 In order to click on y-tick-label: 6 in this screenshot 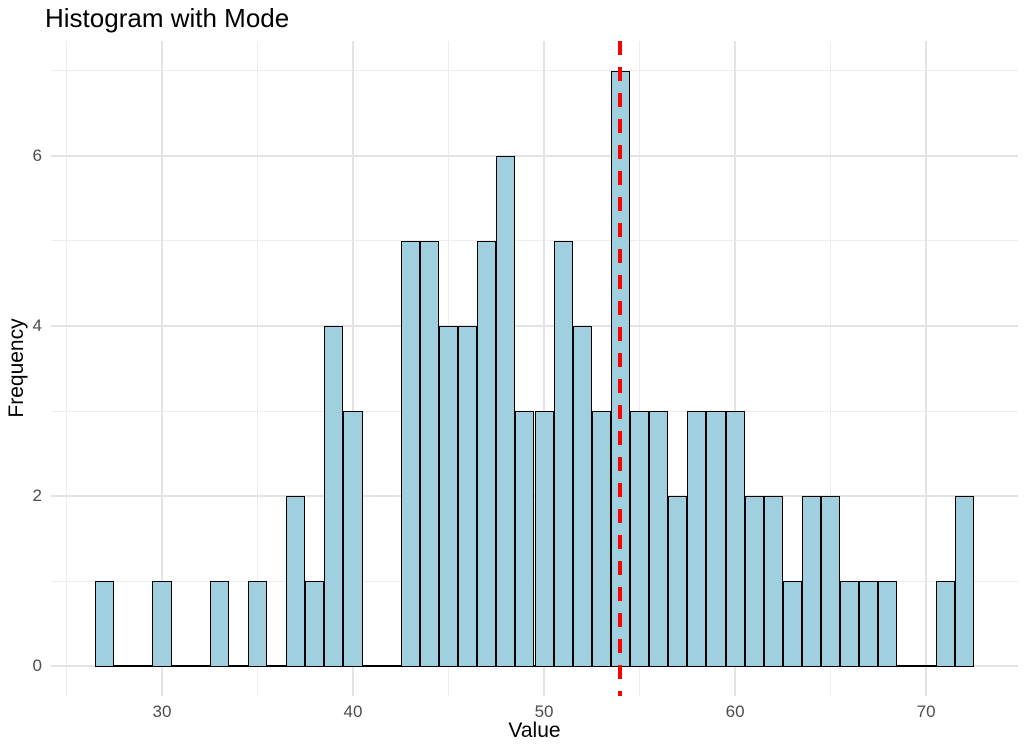, I will do `click(37, 155)`.